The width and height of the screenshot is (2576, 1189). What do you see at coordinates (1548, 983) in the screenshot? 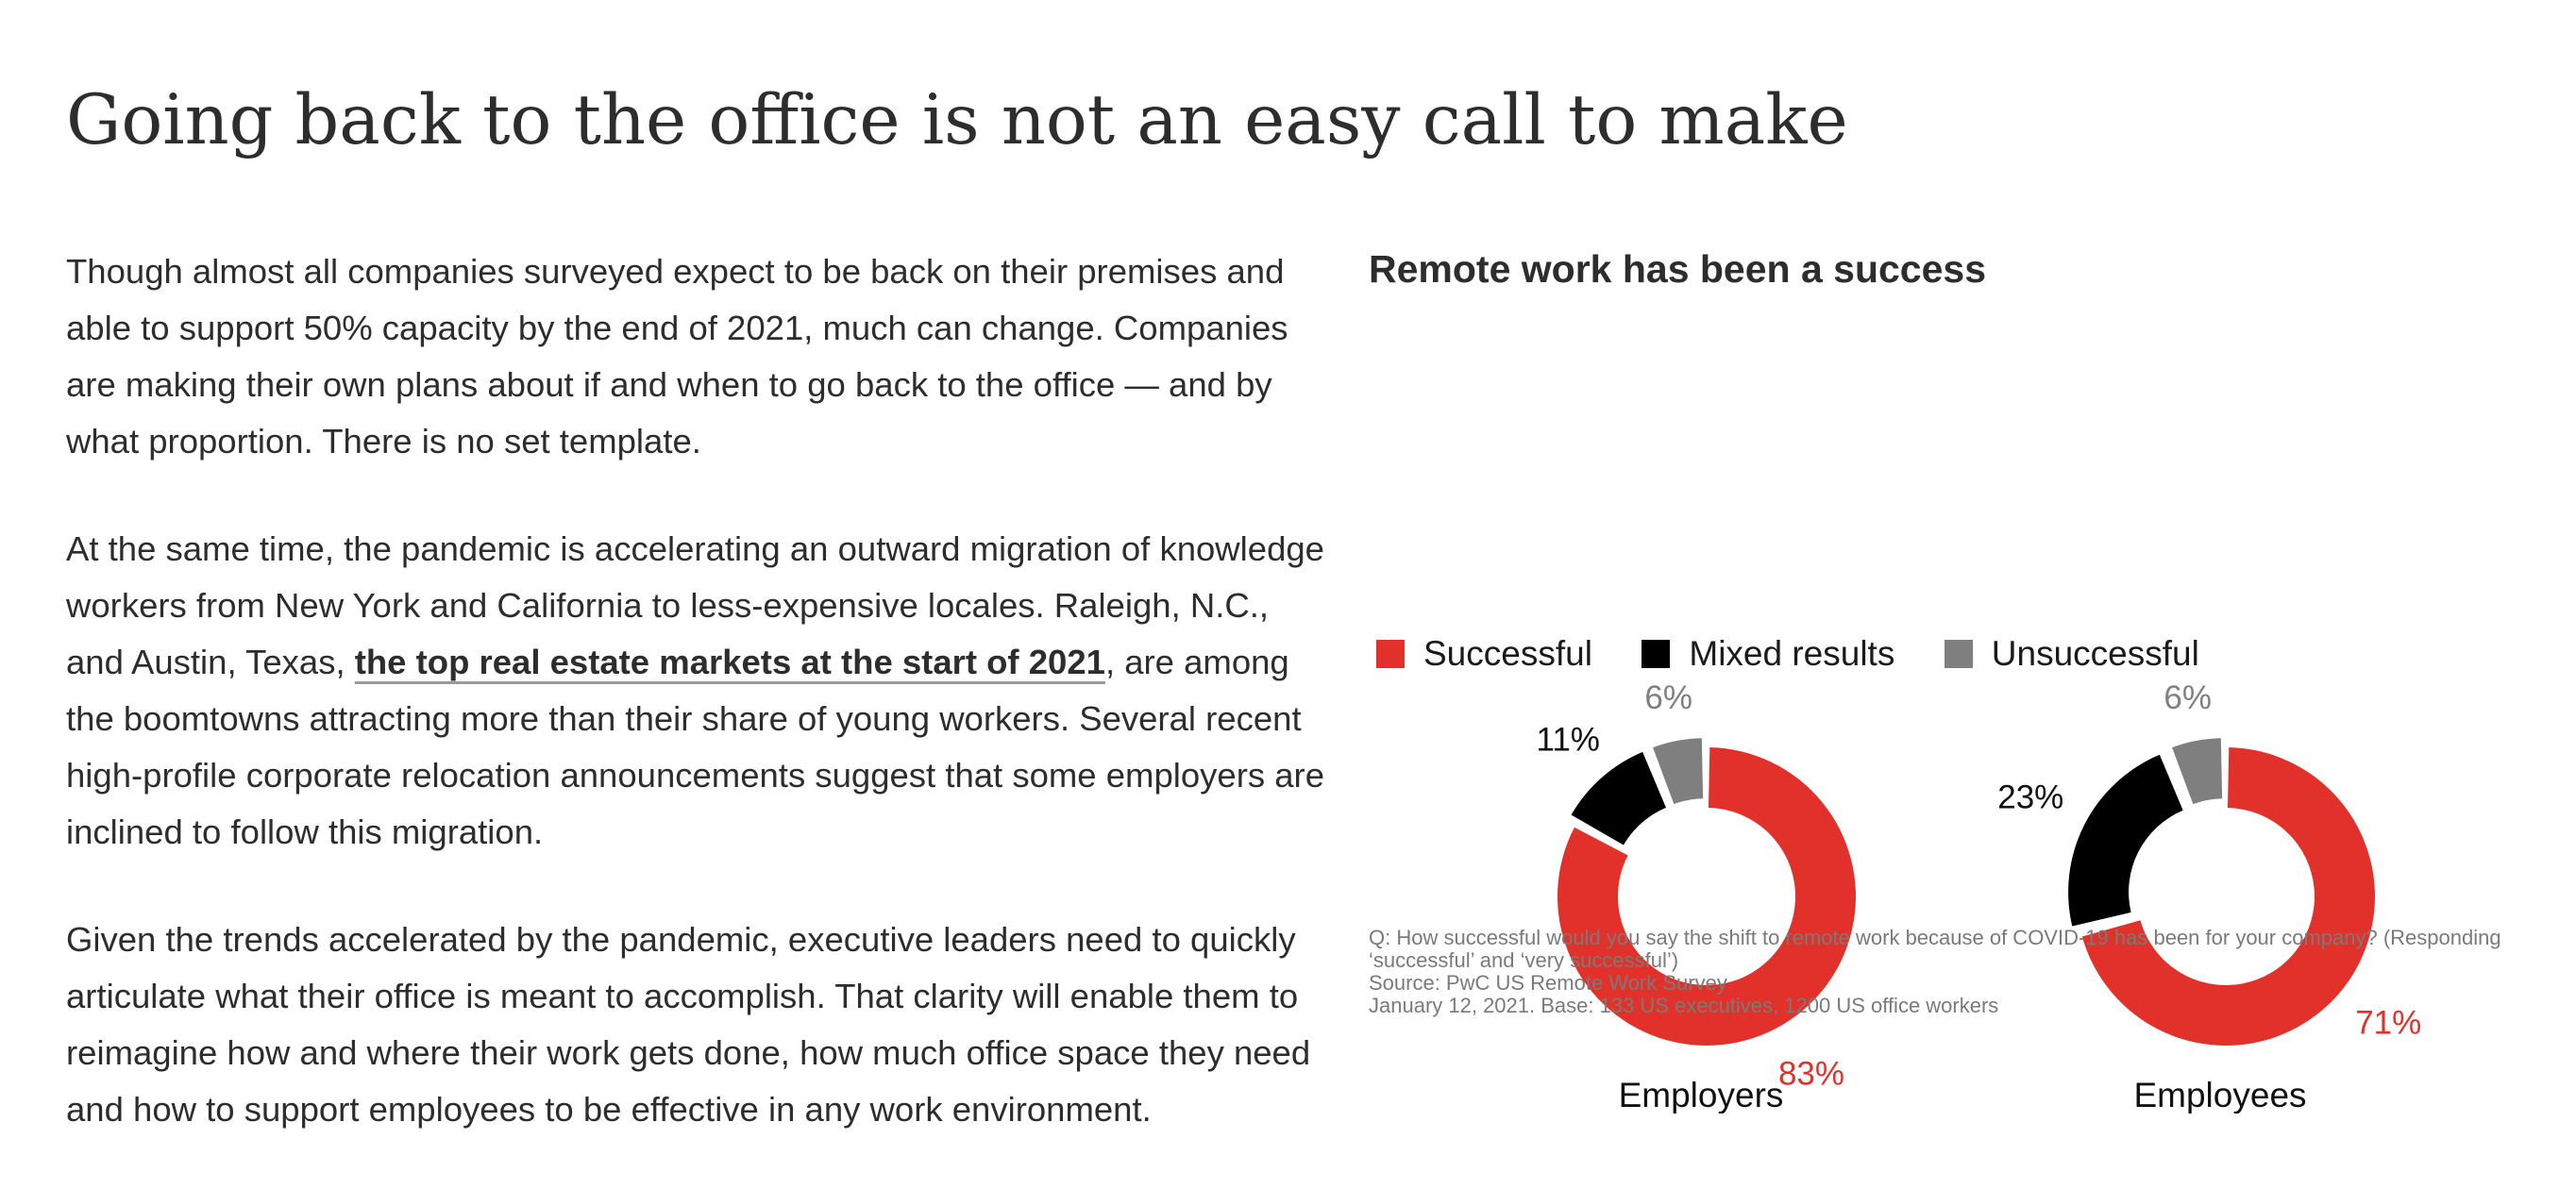
I see `footnote-source: Source: PwC US Remote Work Survey` at bounding box center [1548, 983].